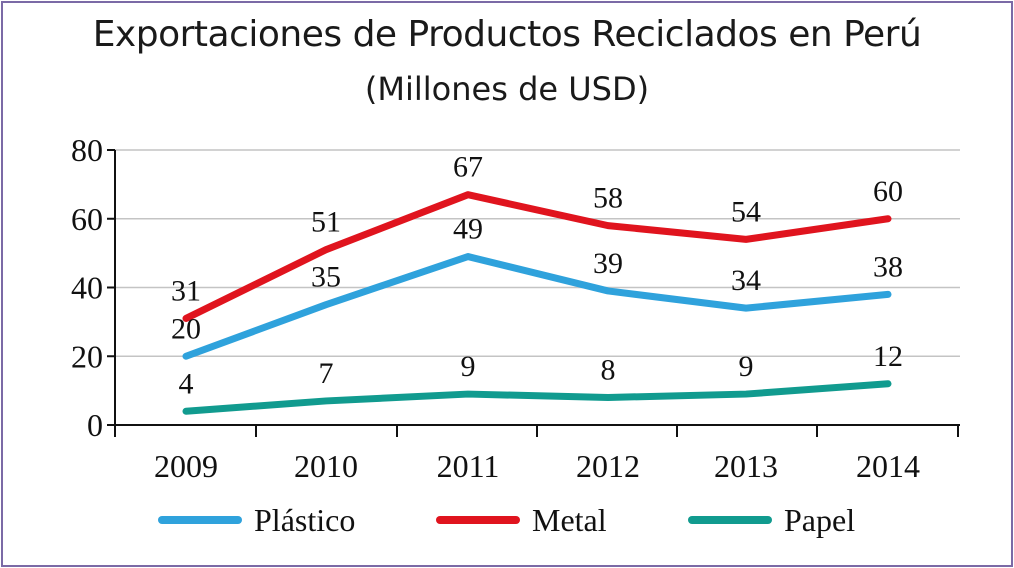 This screenshot has height=568, width=1014. Describe the element at coordinates (608, 263) in the screenshot. I see `data-label: 39` at that location.